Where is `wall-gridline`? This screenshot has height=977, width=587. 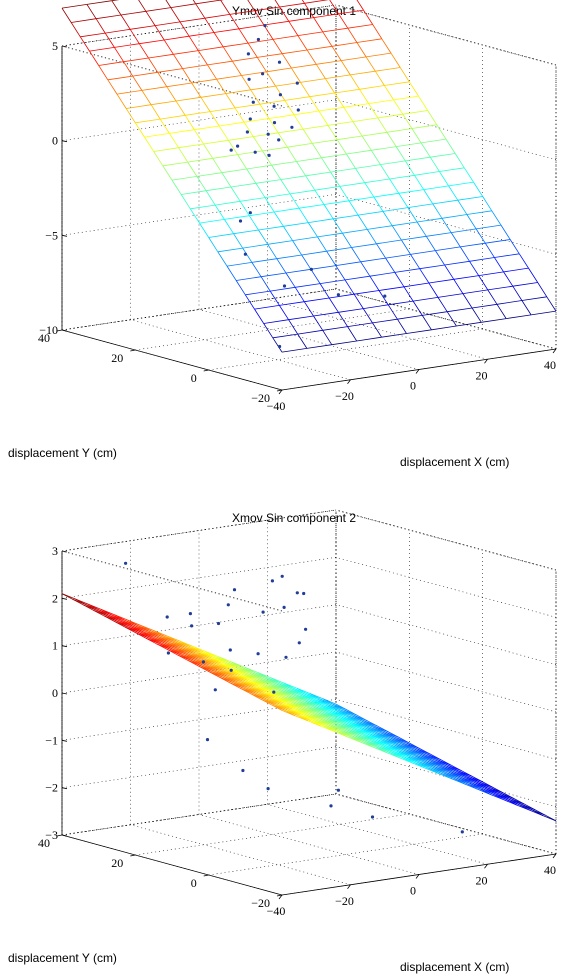 wall-gridline is located at coordinates (446, 682).